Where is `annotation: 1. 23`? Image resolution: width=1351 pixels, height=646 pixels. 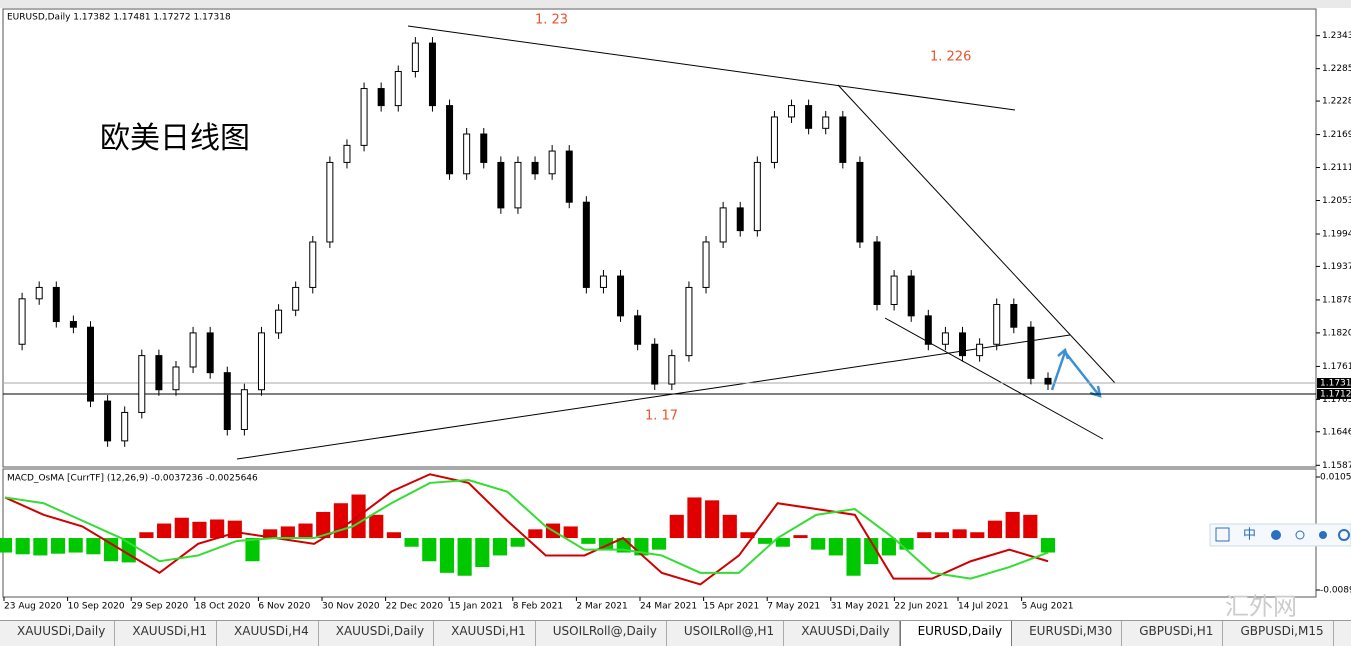 annotation: 1. 23 is located at coordinates (551, 20).